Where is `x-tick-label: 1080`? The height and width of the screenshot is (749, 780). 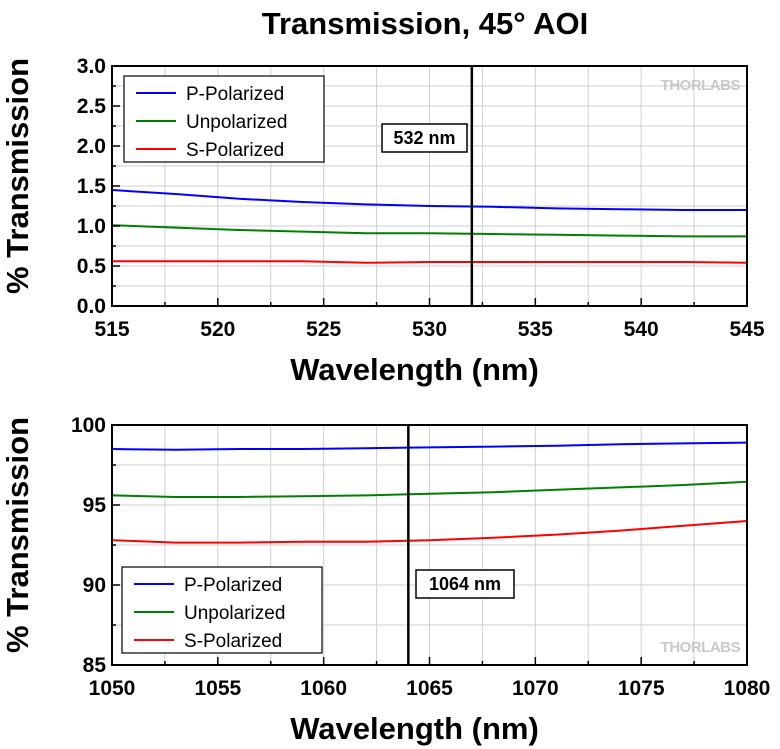
x-tick-label: 1080 is located at coordinates (747, 688).